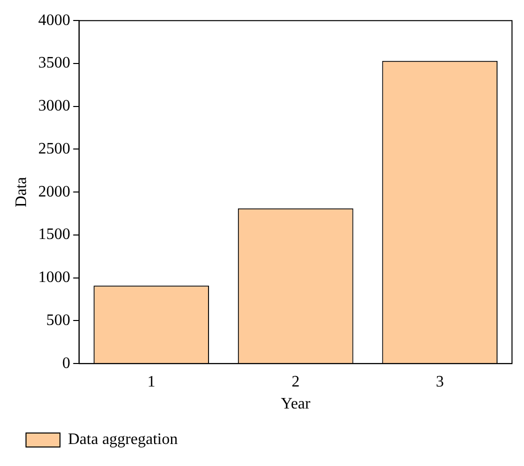  Describe the element at coordinates (21, 192) in the screenshot. I see `y-axis-title: Data` at that location.